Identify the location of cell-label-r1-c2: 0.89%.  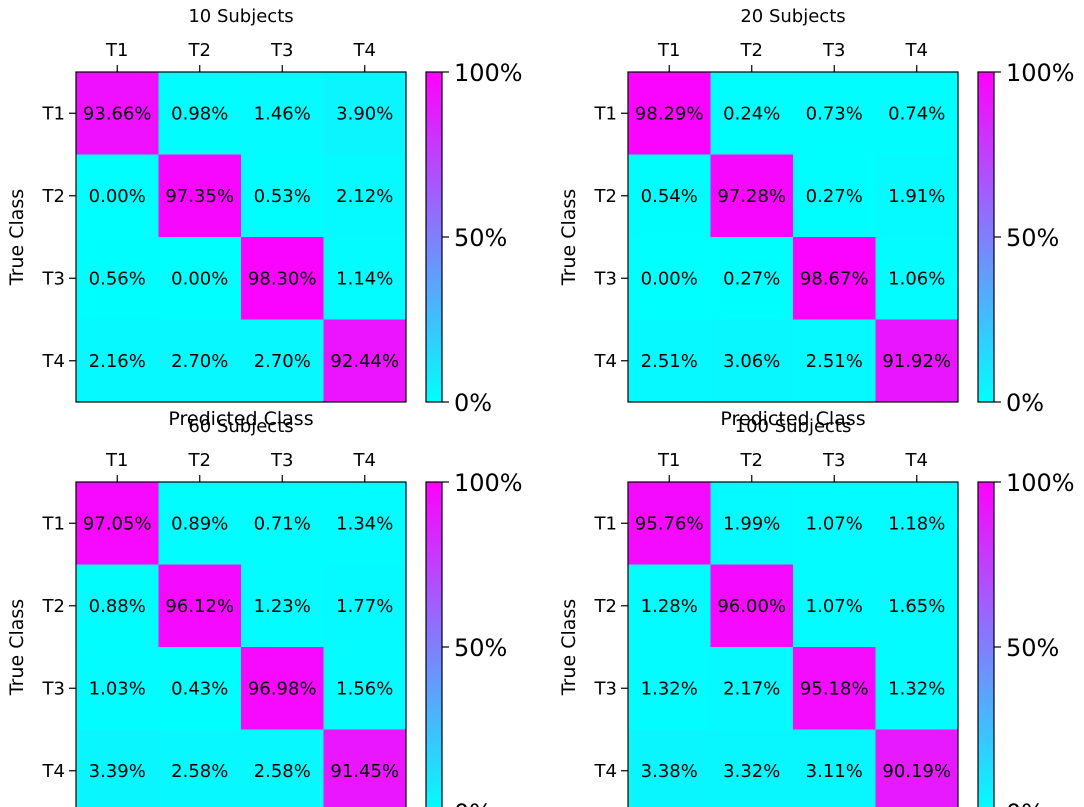
(199, 523).